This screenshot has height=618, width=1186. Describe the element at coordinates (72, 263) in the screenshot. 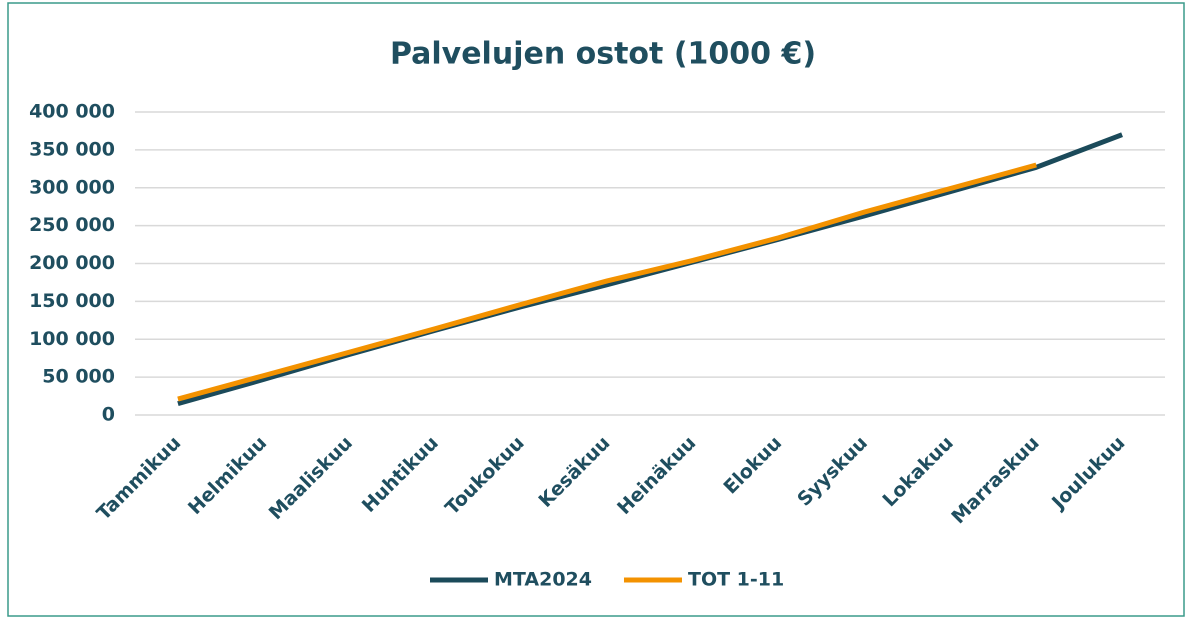

I see `y-tick-label: 200 000` at that location.